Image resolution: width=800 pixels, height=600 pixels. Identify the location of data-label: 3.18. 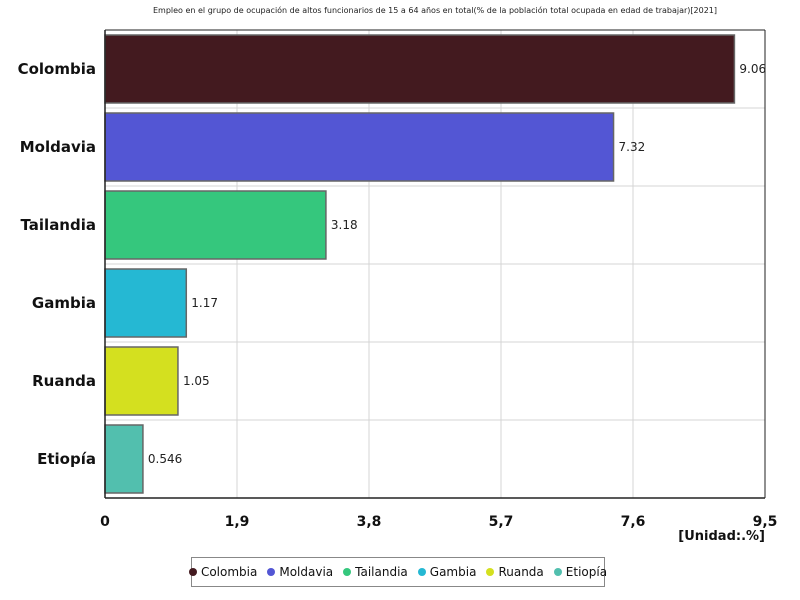
(344, 225).